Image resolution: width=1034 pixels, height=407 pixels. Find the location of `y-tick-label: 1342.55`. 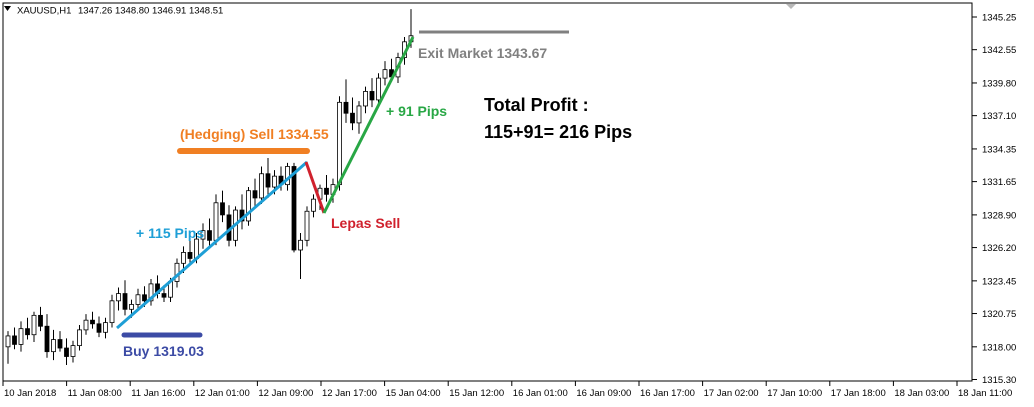

y-tick-label: 1342.55 is located at coordinates (999, 50).